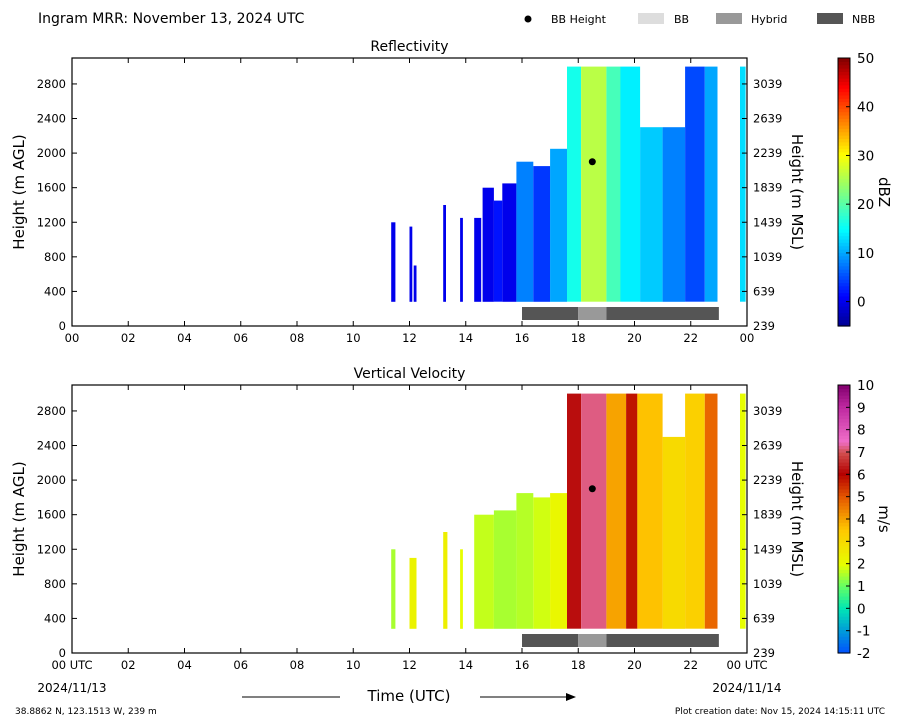 The width and height of the screenshot is (900, 725). What do you see at coordinates (522, 665) in the screenshot?
I see `x-tick-label: 16` at bounding box center [522, 665].